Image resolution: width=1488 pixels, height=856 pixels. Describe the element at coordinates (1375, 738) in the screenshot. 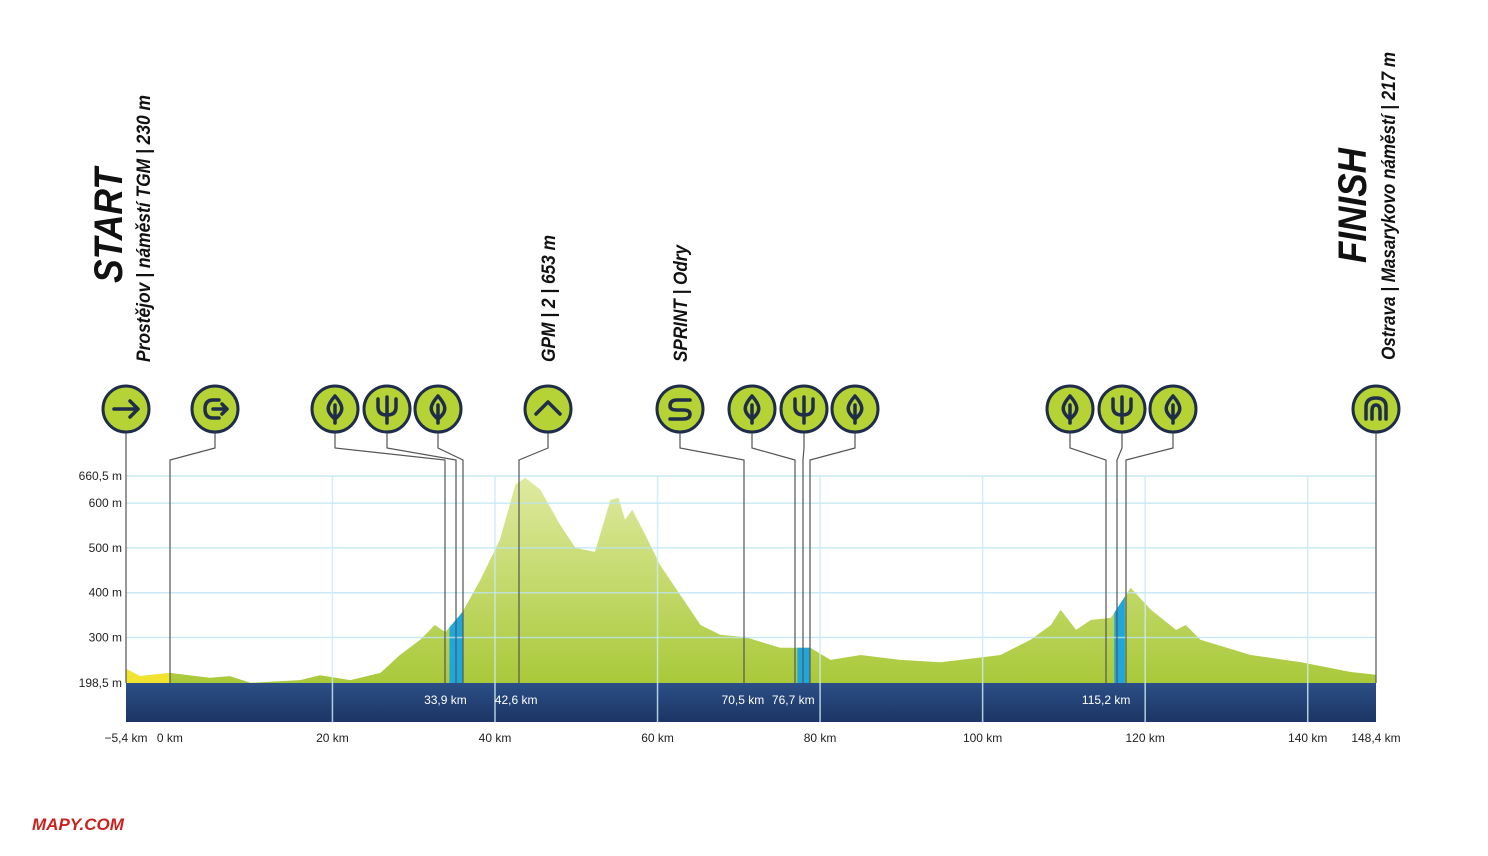

I see `x-tick-label: 148,4 km` at that location.